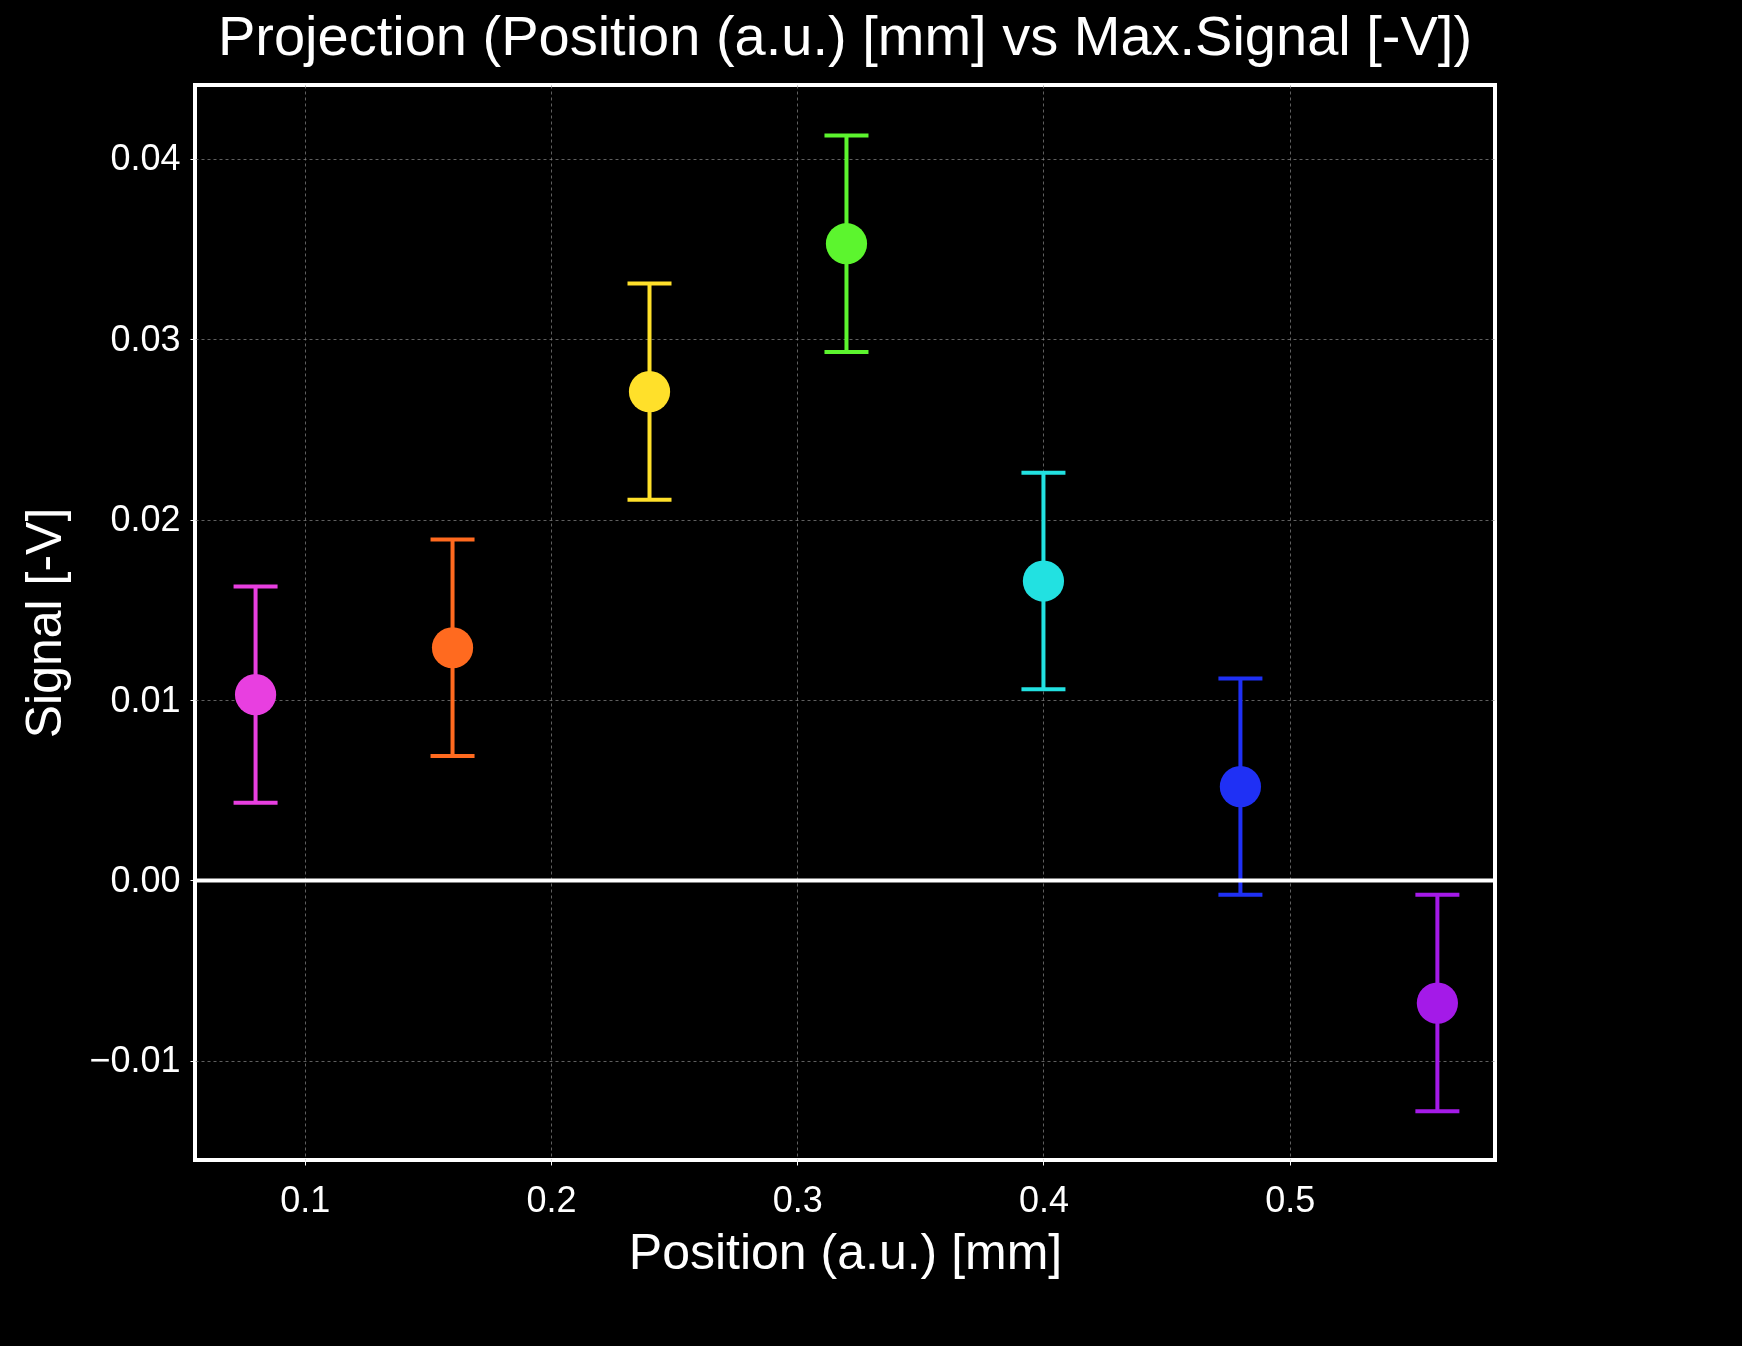 The width and height of the screenshot is (1742, 1346). Describe the element at coordinates (305, 1199) in the screenshot. I see `x-tick-label: 0.1` at that location.